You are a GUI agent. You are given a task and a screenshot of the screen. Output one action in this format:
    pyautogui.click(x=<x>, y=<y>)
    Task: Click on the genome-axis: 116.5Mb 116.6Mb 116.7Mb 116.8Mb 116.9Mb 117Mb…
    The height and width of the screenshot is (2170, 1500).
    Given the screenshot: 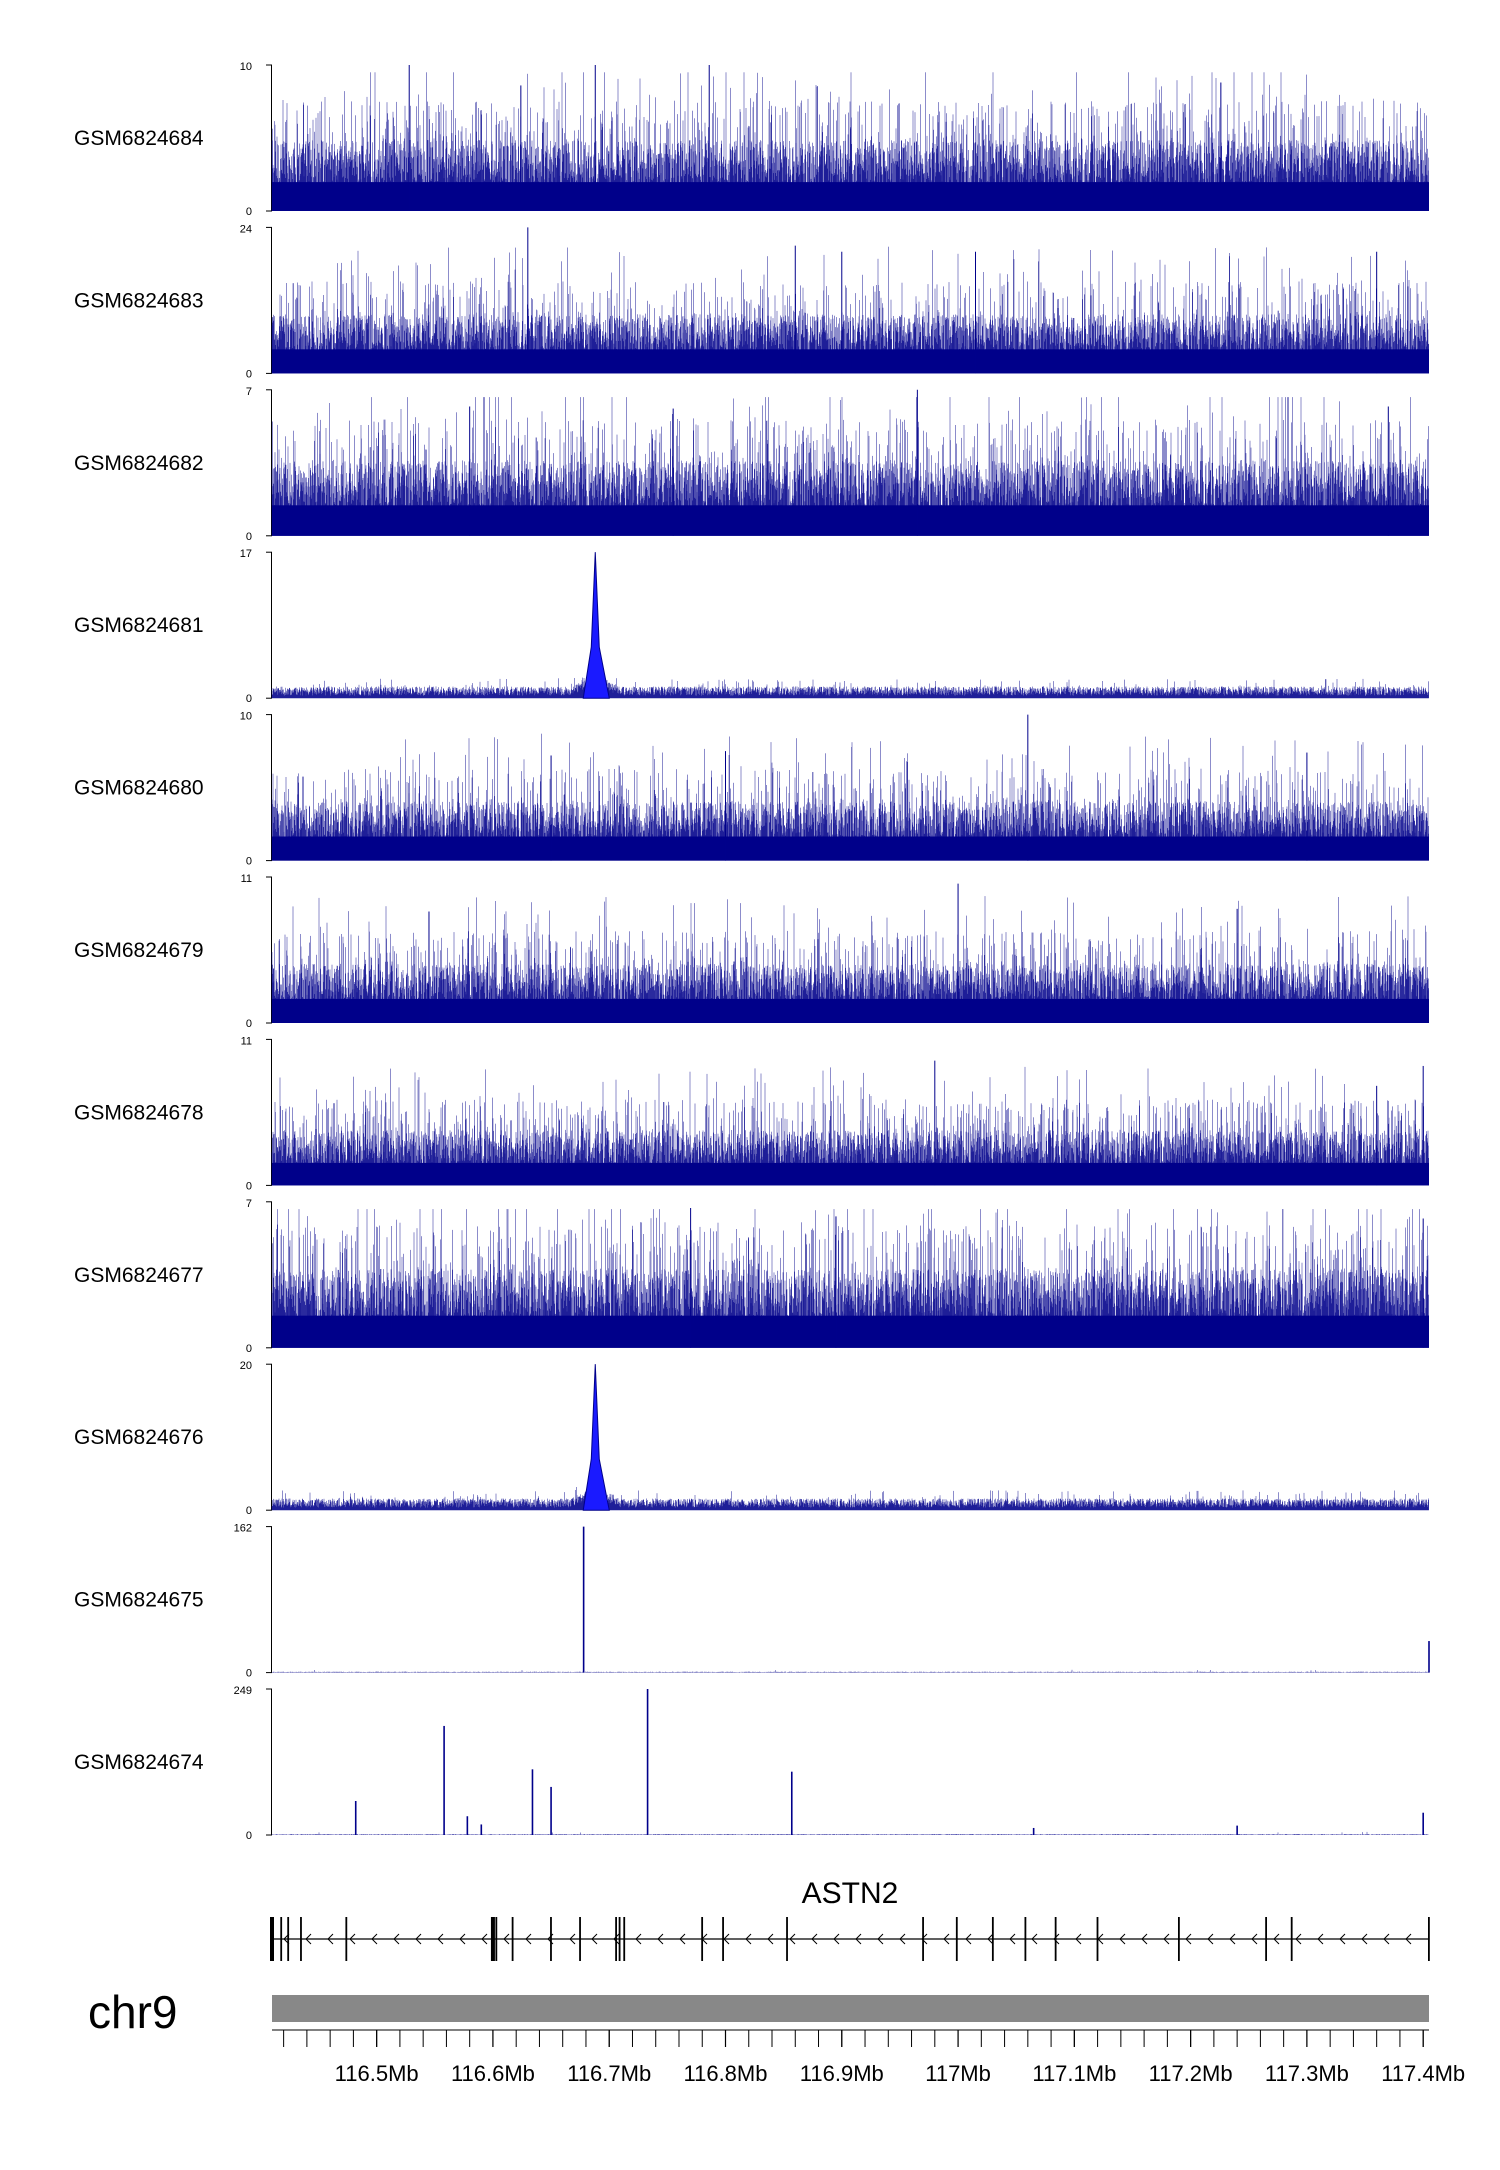 What is the action you would take?
    pyautogui.click(x=868, y=2057)
    